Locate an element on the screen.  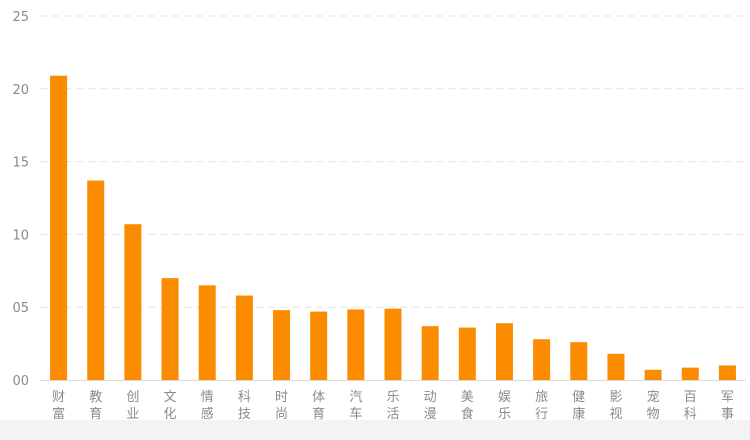
x-tick-label-18: 军 is located at coordinates (727, 397).